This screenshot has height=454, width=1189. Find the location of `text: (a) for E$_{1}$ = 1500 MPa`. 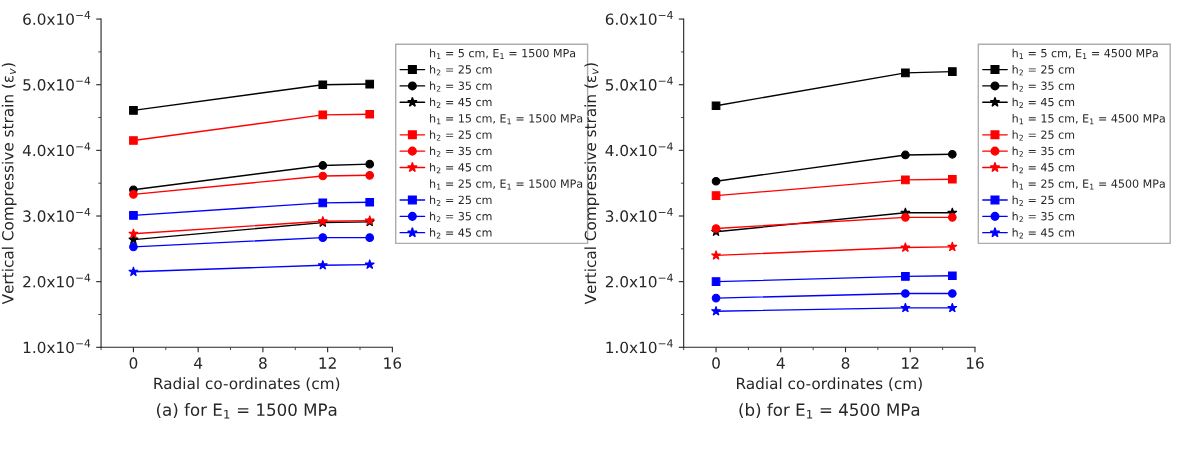

text: (a) for E$_{1}$ = 1500 MPa is located at coordinates (246, 411).